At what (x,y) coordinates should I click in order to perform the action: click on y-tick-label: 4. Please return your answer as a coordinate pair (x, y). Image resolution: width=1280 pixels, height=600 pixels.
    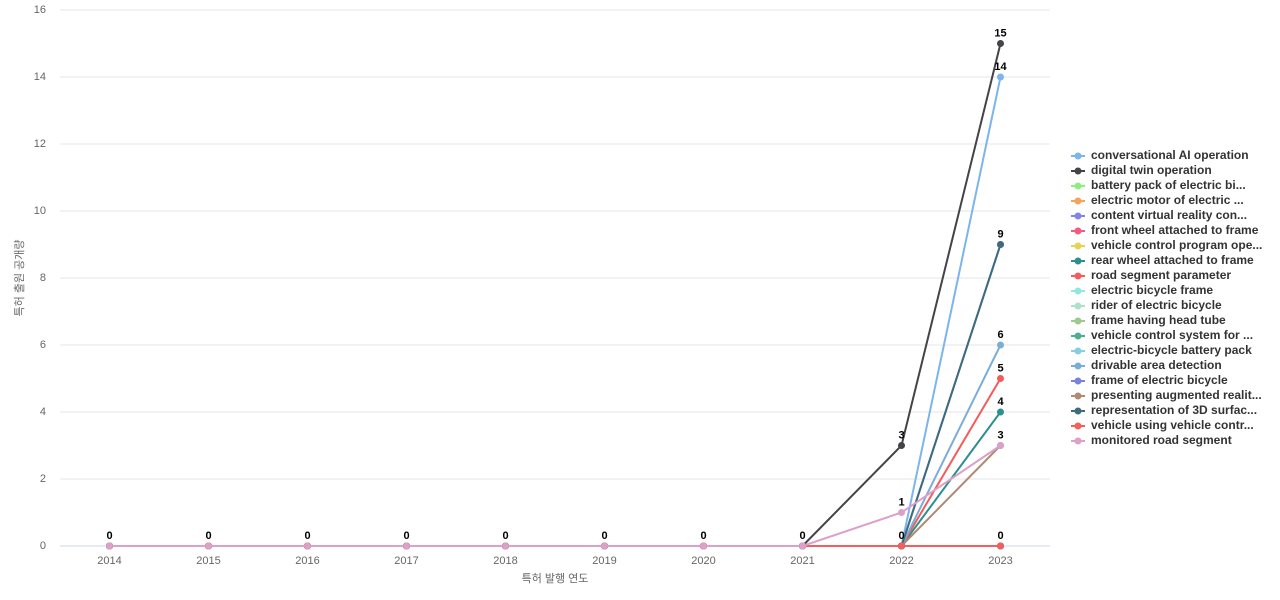
    Looking at the image, I should click on (43, 412).